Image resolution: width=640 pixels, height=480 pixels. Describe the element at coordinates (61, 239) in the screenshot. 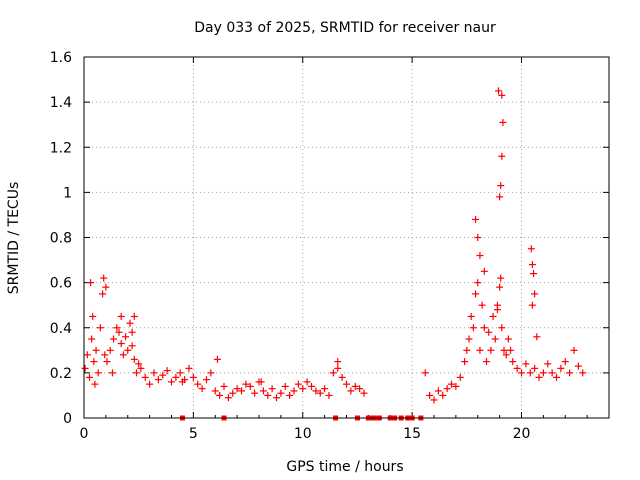

I see `y-tick-label: 0.8` at that location.